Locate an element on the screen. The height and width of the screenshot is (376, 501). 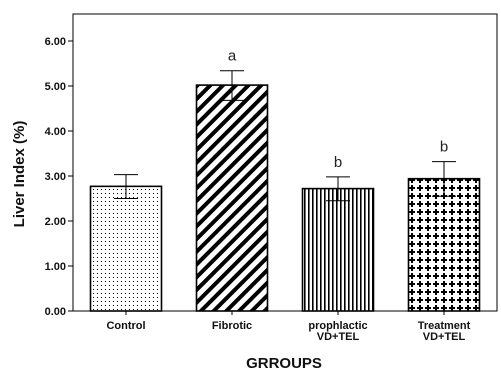
x-axis-title: GRROUPS is located at coordinates (284, 363).